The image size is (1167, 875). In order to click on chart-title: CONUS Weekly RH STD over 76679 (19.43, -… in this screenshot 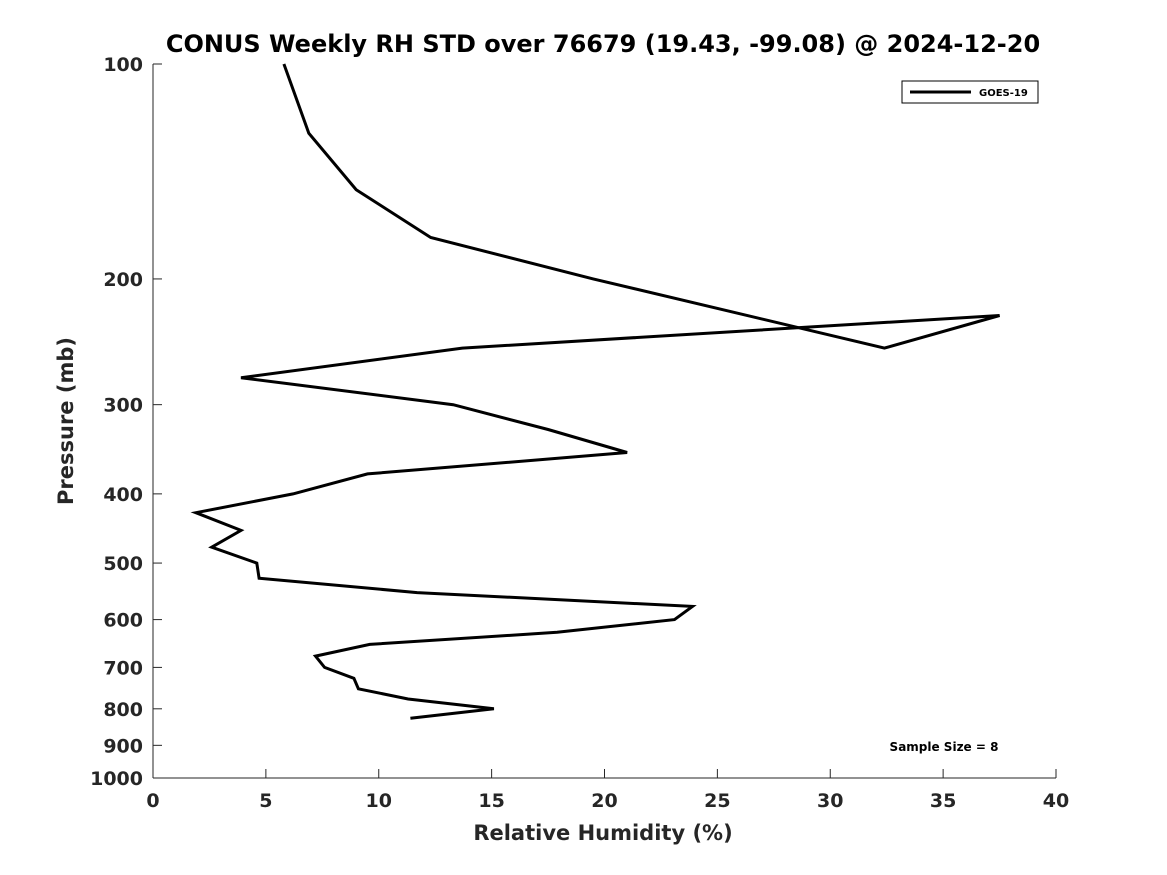, I will do `click(603, 44)`.